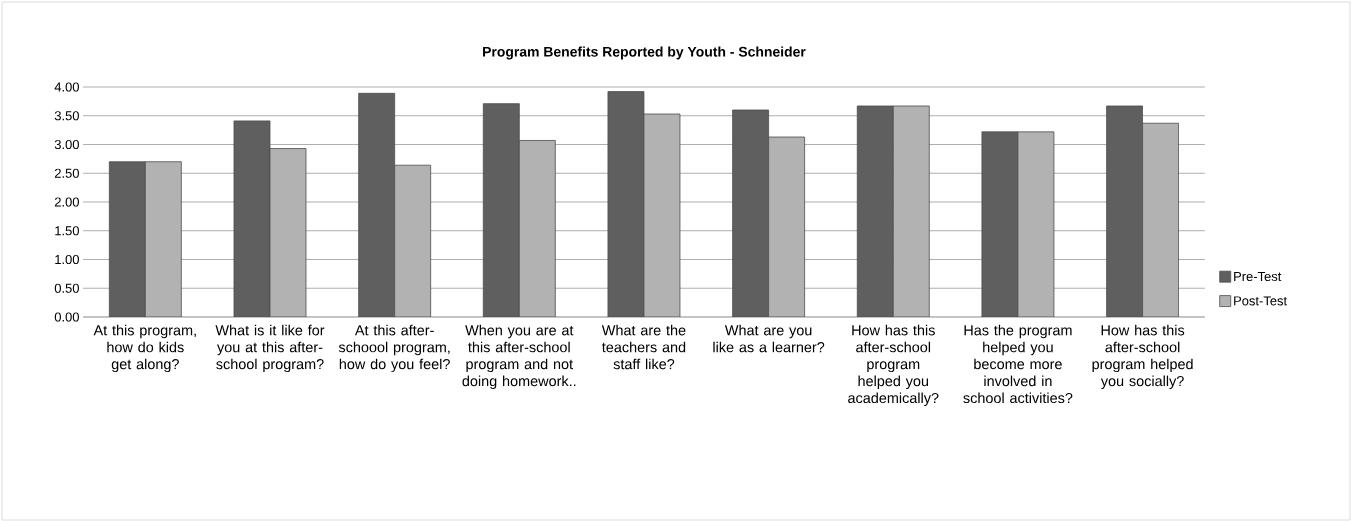 Image resolution: width=1351 pixels, height=521 pixels. Describe the element at coordinates (644, 53) in the screenshot. I see `chart-title: Program Benefits Reported by Youth - Schneider` at that location.